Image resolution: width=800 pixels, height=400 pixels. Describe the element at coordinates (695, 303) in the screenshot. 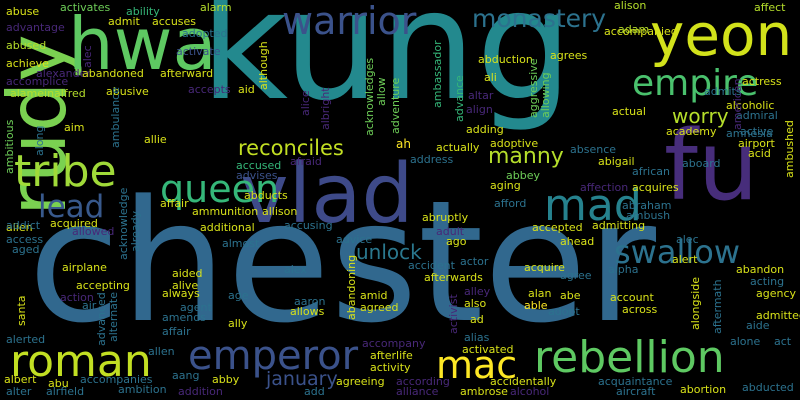

I see `word: alongside` at that location.